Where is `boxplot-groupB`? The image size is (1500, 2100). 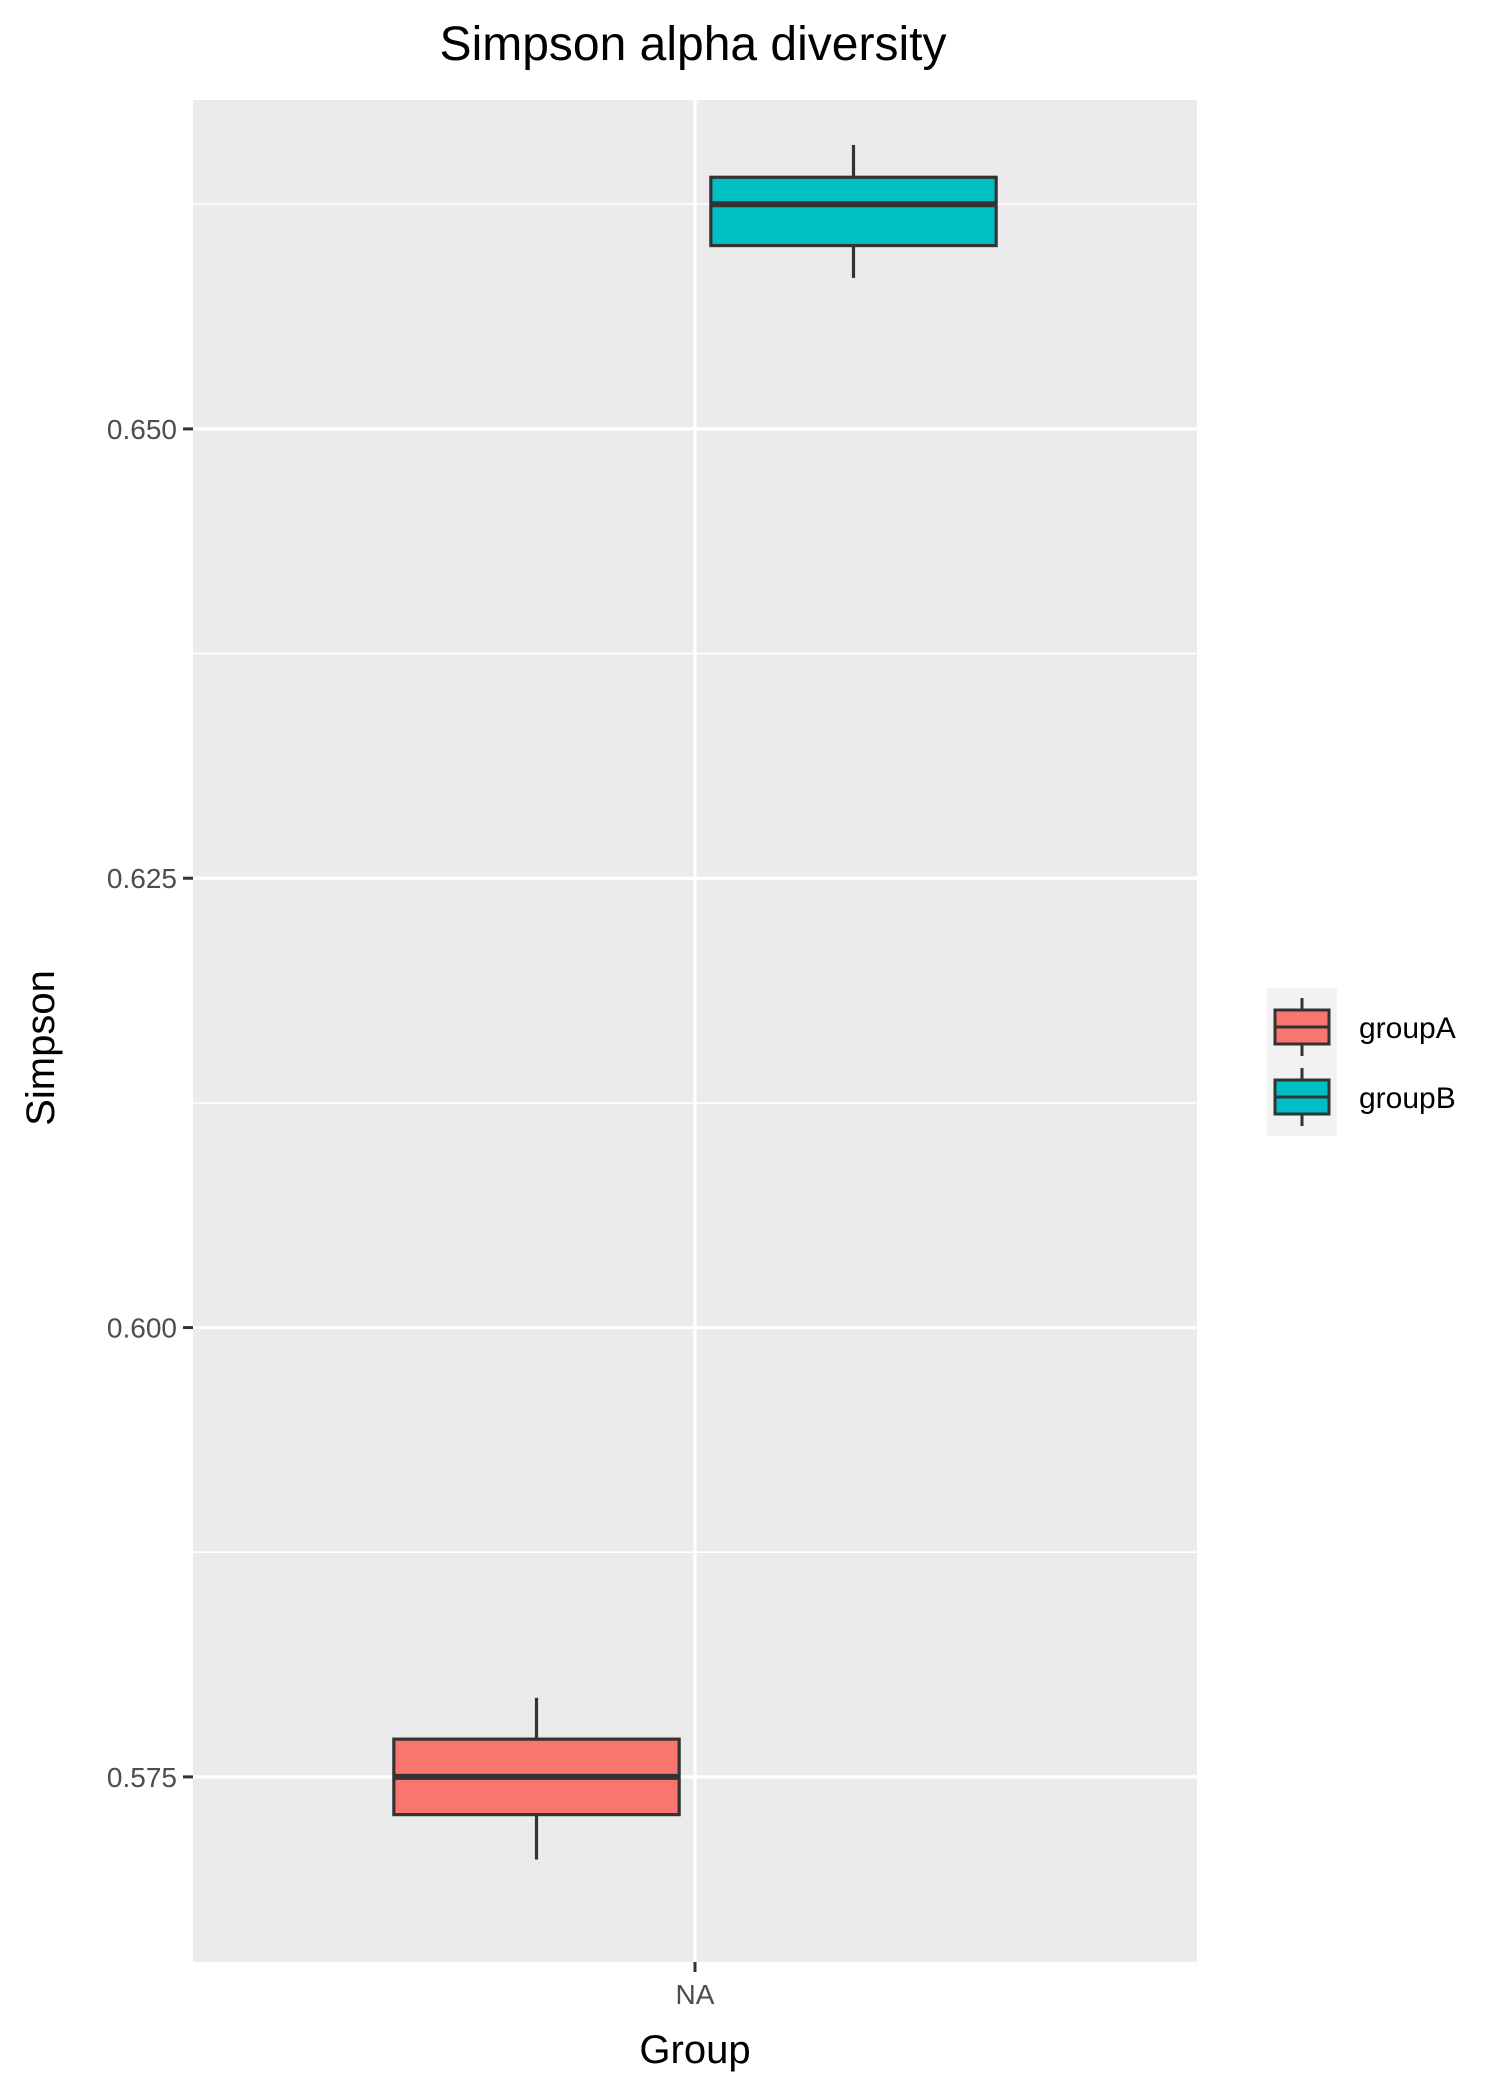 boxplot-groupB is located at coordinates (853, 211).